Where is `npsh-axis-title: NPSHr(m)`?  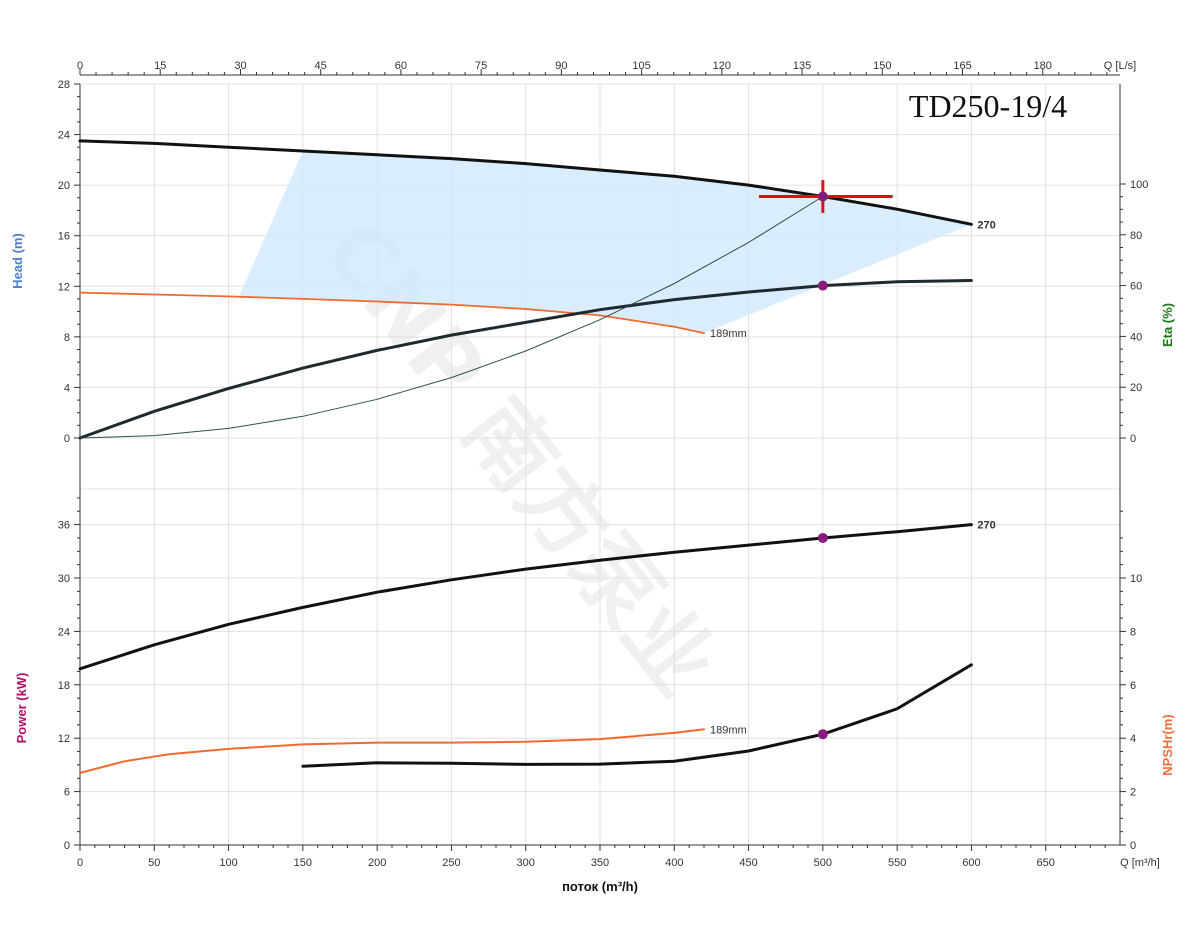 npsh-axis-title: NPSHr(m) is located at coordinates (1167, 744).